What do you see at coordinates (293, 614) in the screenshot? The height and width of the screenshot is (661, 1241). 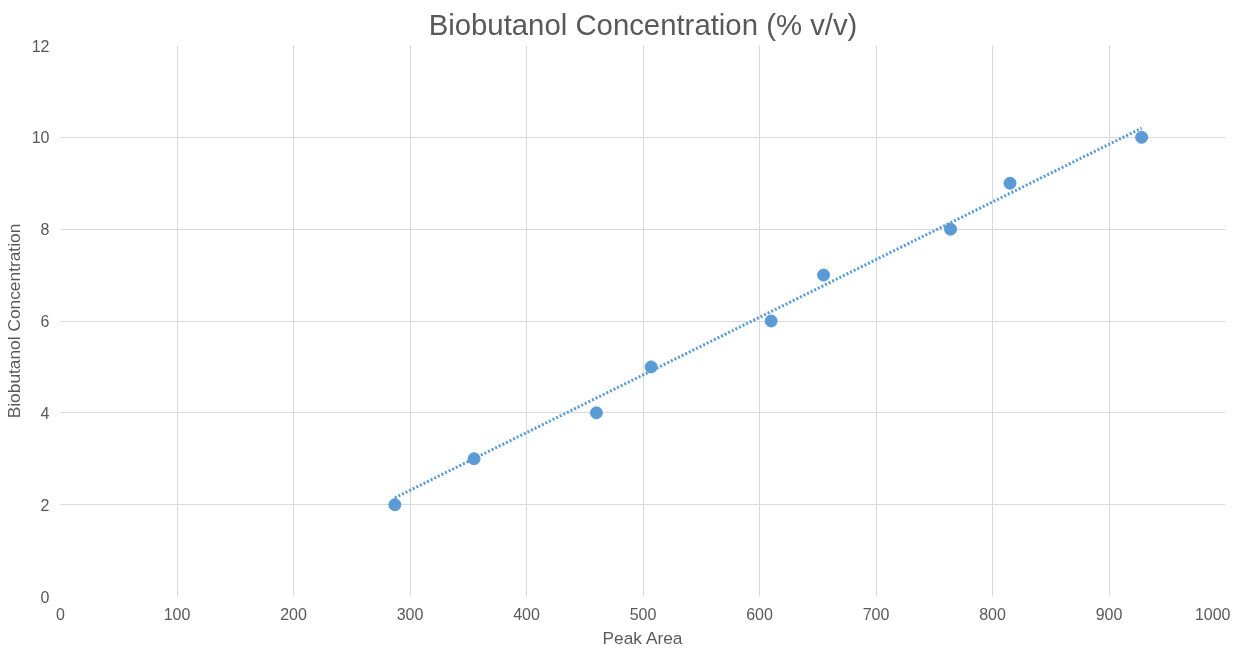 I see `x-tick-label: 200` at bounding box center [293, 614].